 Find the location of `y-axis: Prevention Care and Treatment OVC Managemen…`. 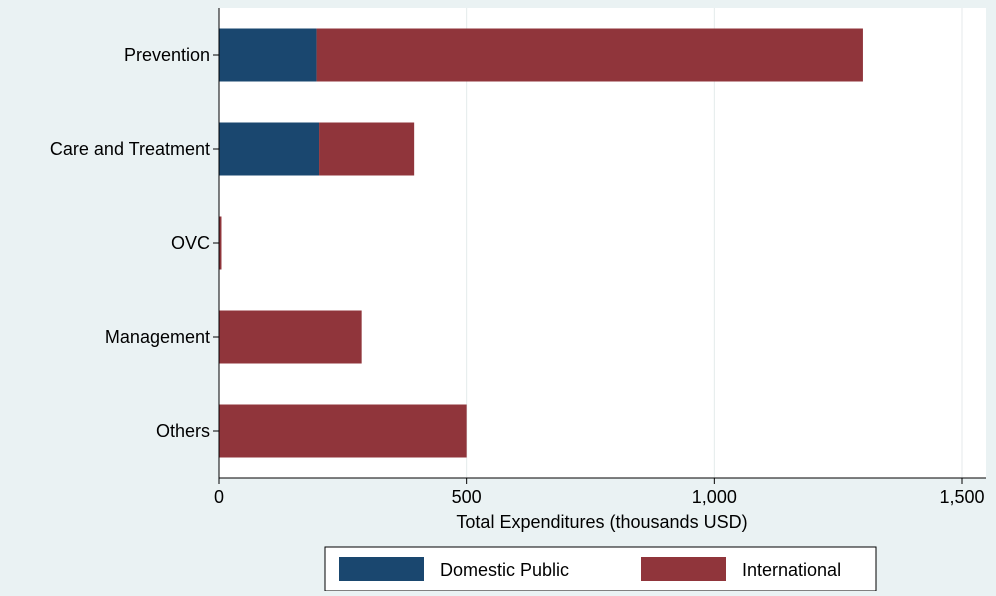

y-axis: Prevention Care and Treatment OVC Managemen… is located at coordinates (134, 243).